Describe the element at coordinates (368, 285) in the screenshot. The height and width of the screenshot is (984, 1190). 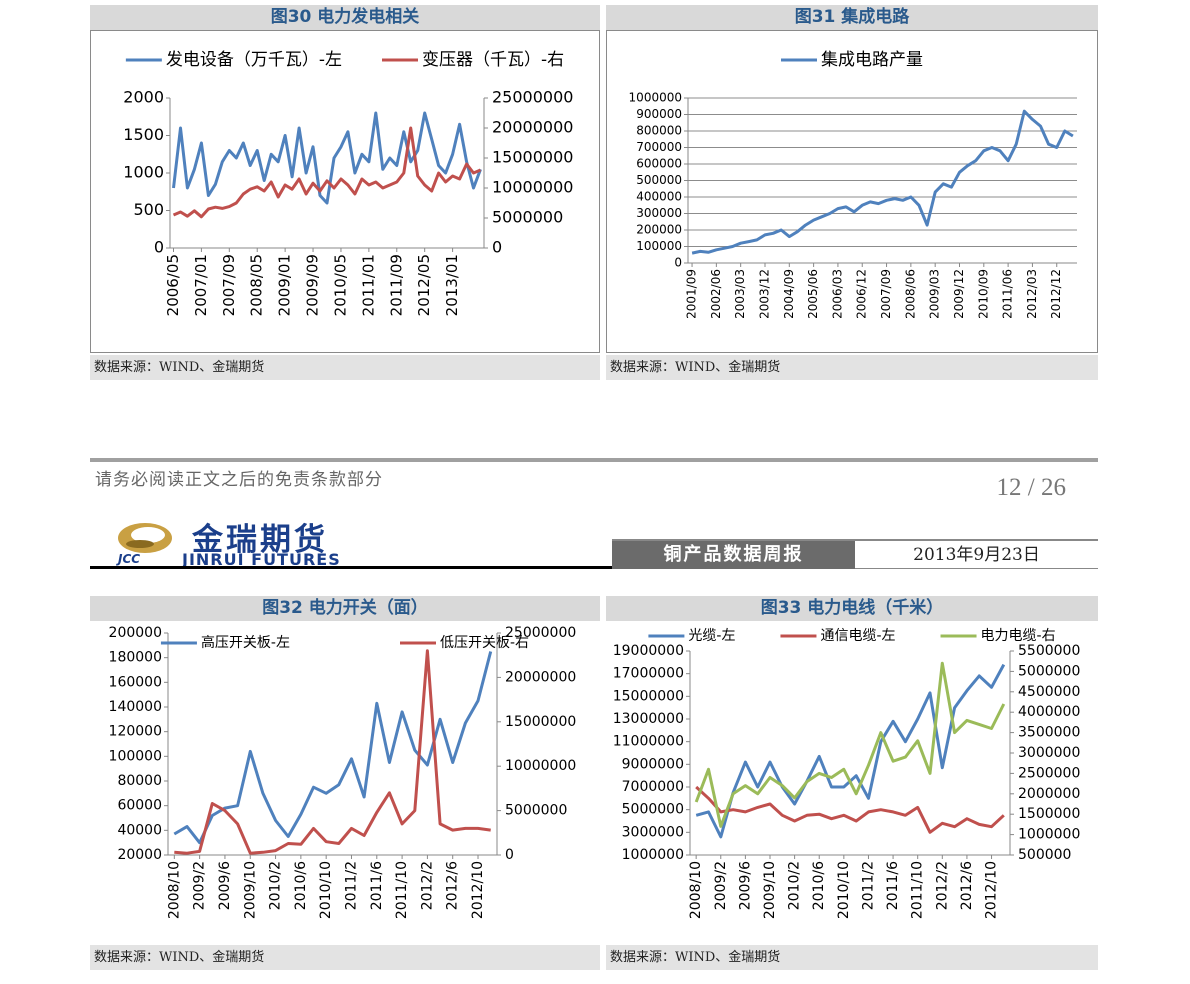
I see `x-tick-label: 2011/01` at that location.